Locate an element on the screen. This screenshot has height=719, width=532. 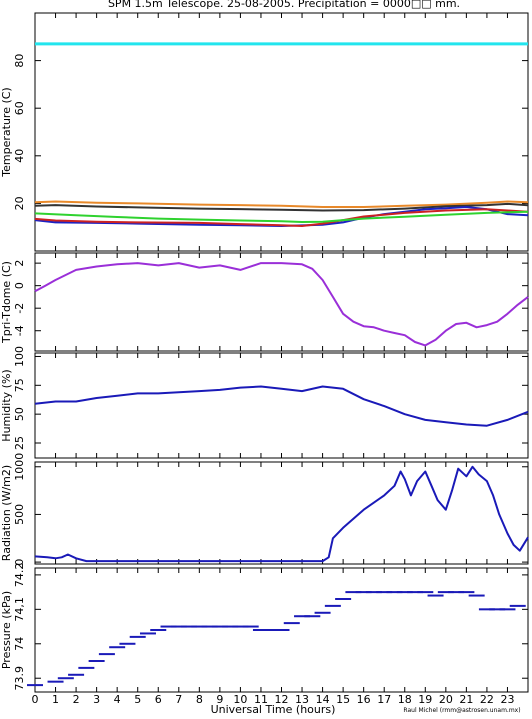
y-tick-label: 500 is located at coordinates (19, 514).